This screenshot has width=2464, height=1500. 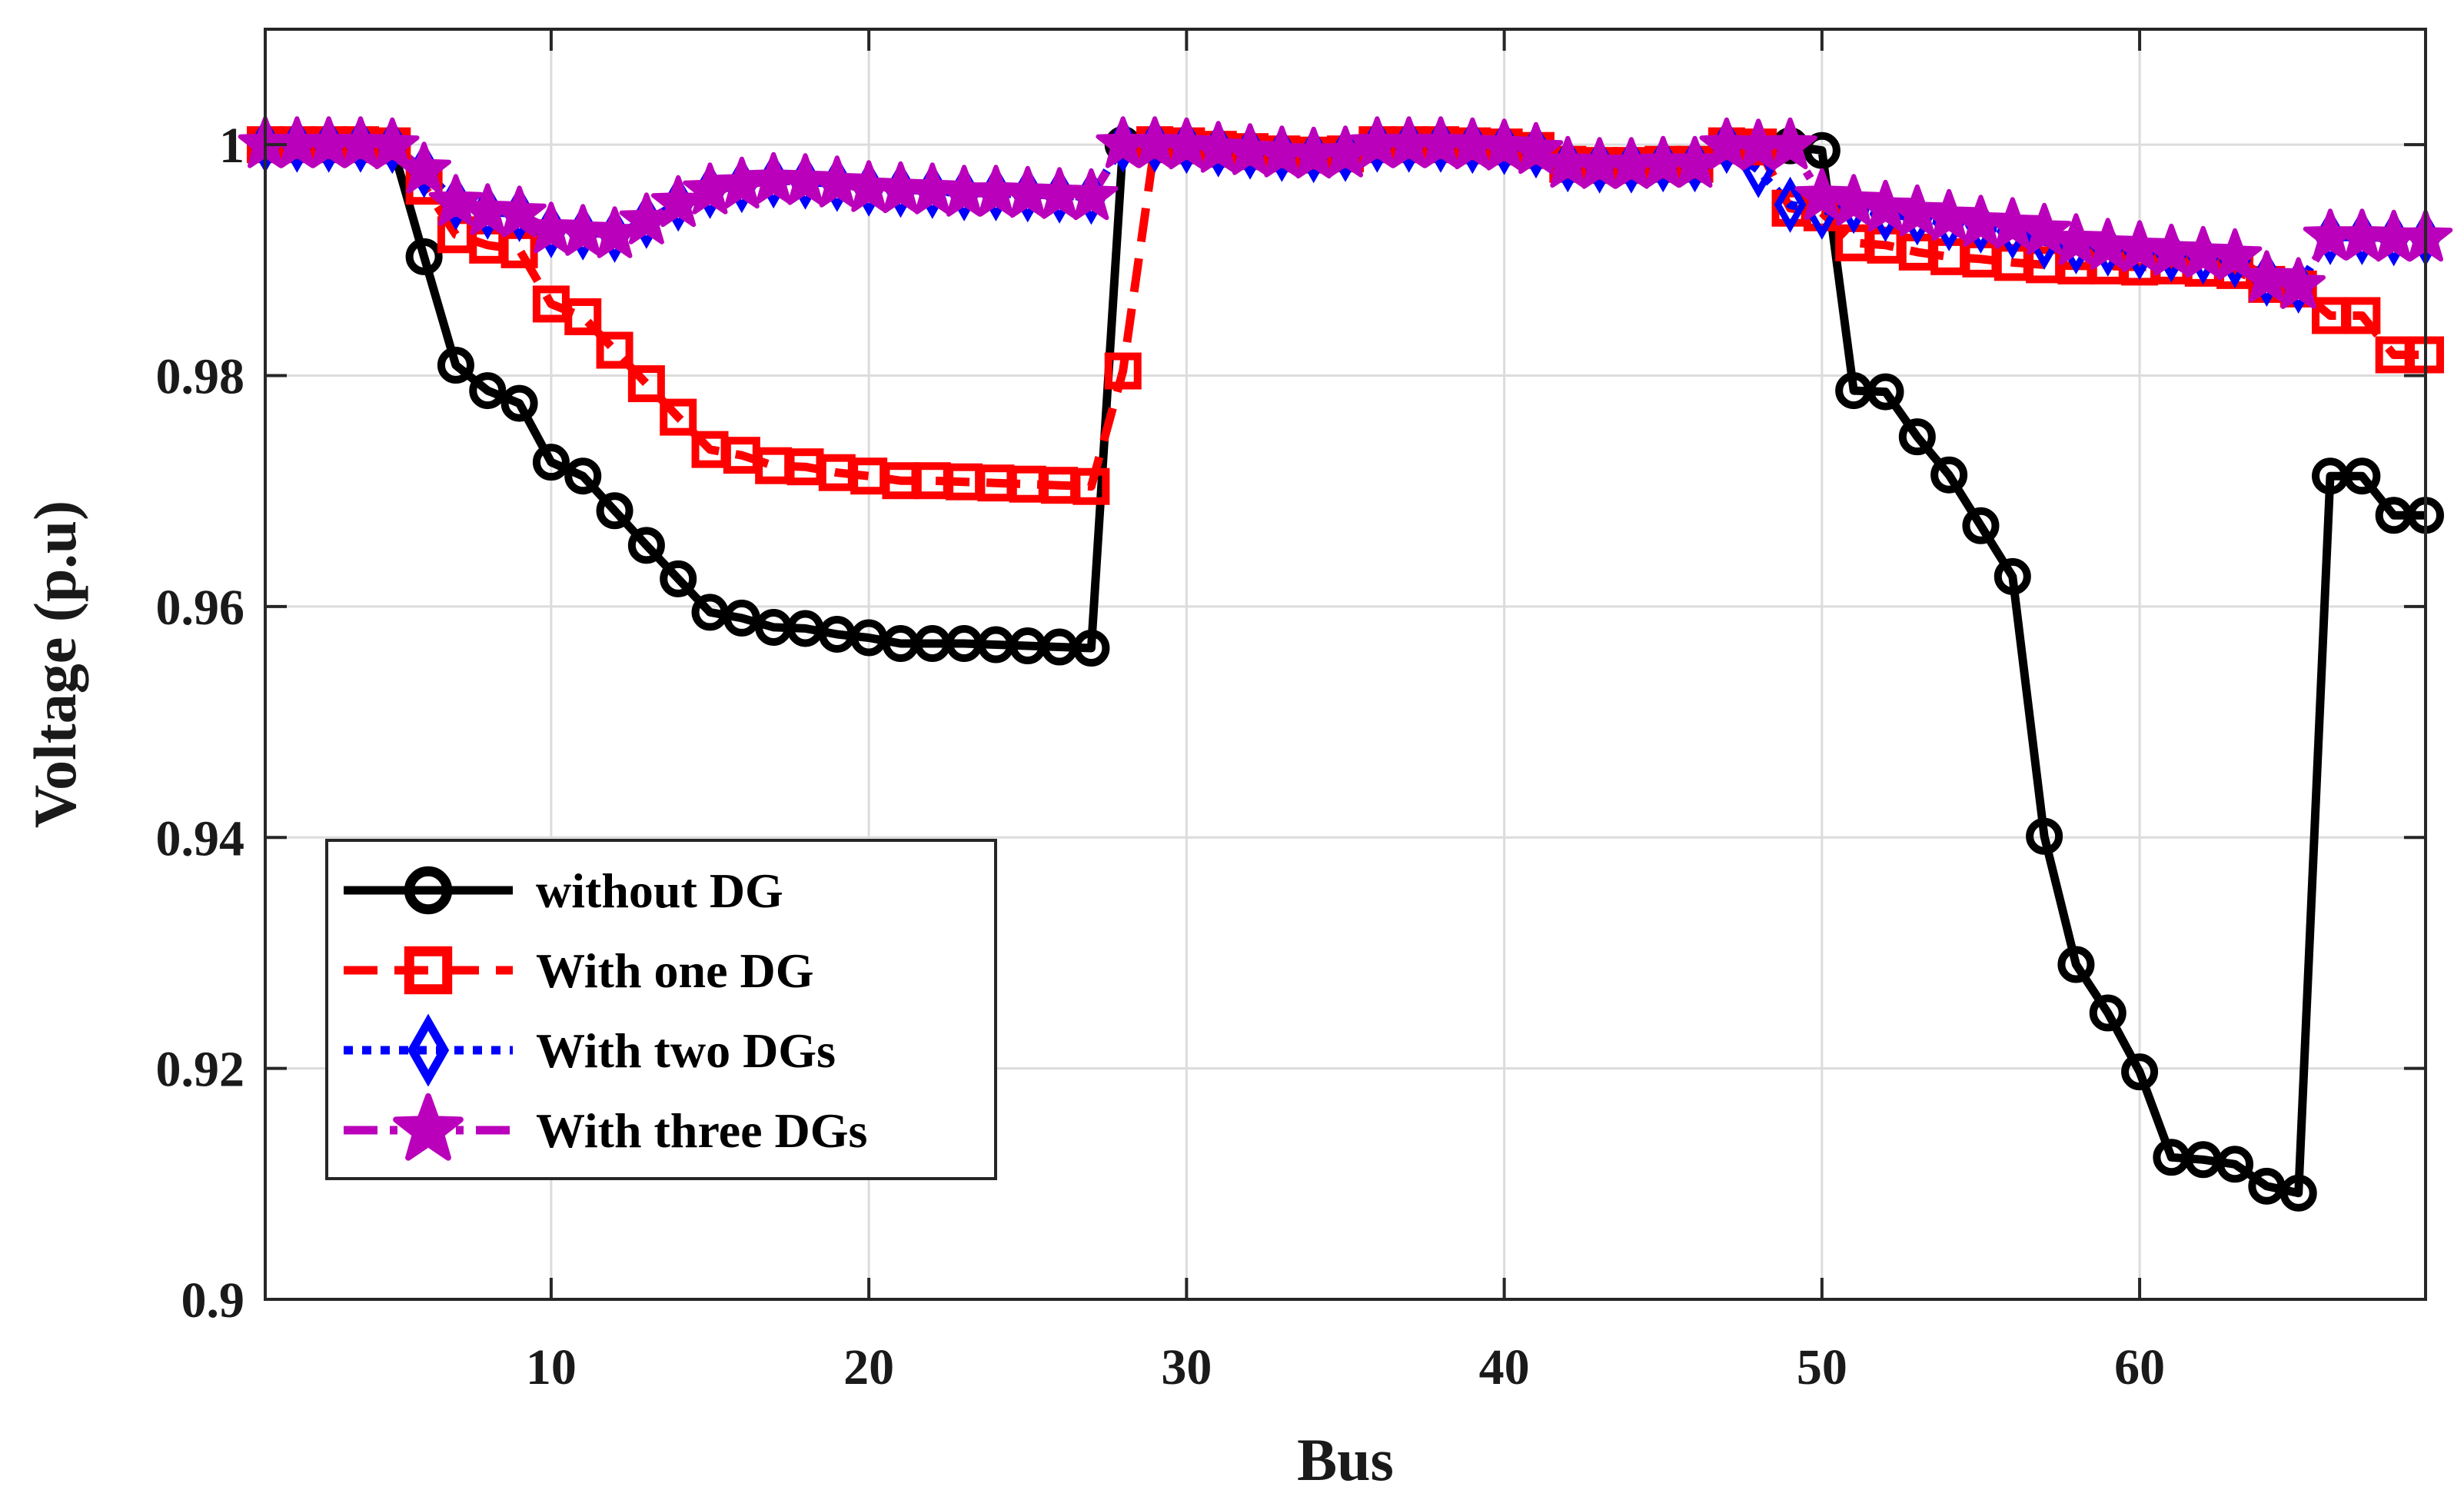 I want to click on legend-item: without DG, so click(x=563, y=890).